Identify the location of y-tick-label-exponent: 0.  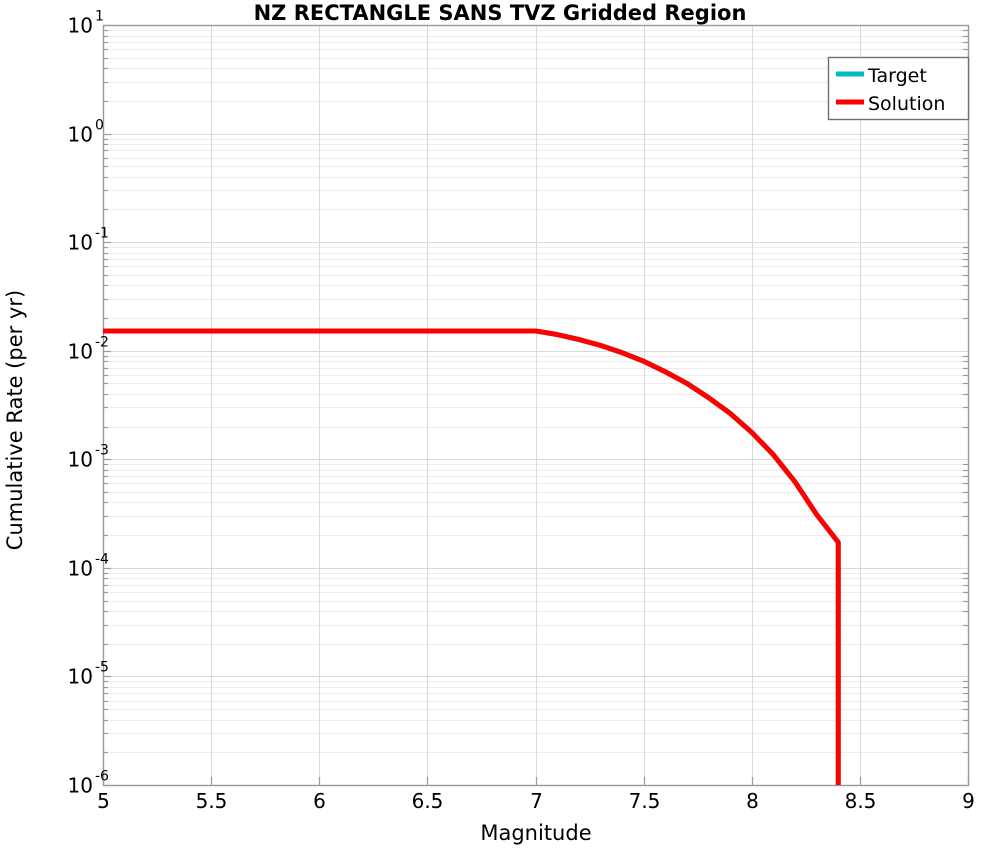
(99, 126).